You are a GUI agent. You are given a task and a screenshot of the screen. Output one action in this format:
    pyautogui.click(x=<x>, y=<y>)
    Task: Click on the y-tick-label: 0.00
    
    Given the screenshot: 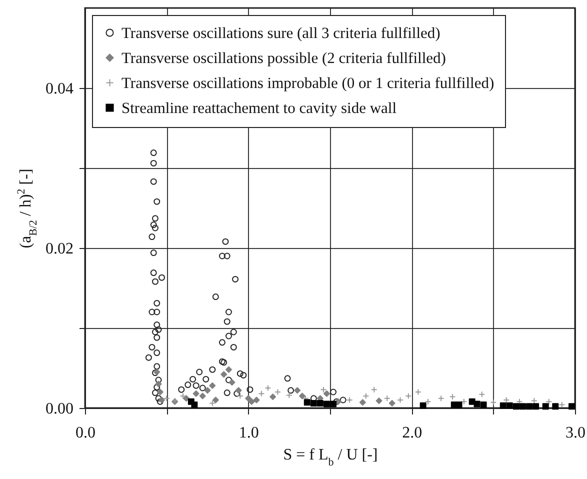 What is the action you would take?
    pyautogui.click(x=60, y=409)
    